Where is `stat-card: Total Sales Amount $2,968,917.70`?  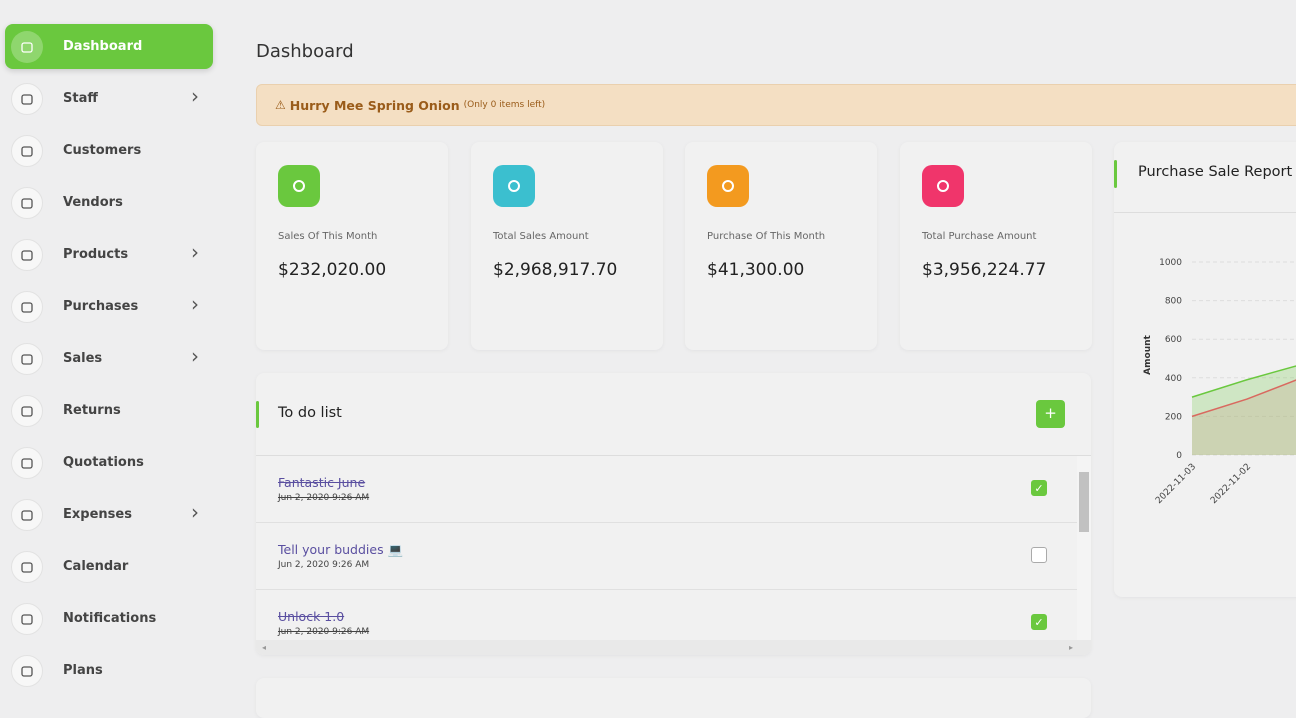 stat-card: Total Sales Amount $2,968,917.70 is located at coordinates (567, 246).